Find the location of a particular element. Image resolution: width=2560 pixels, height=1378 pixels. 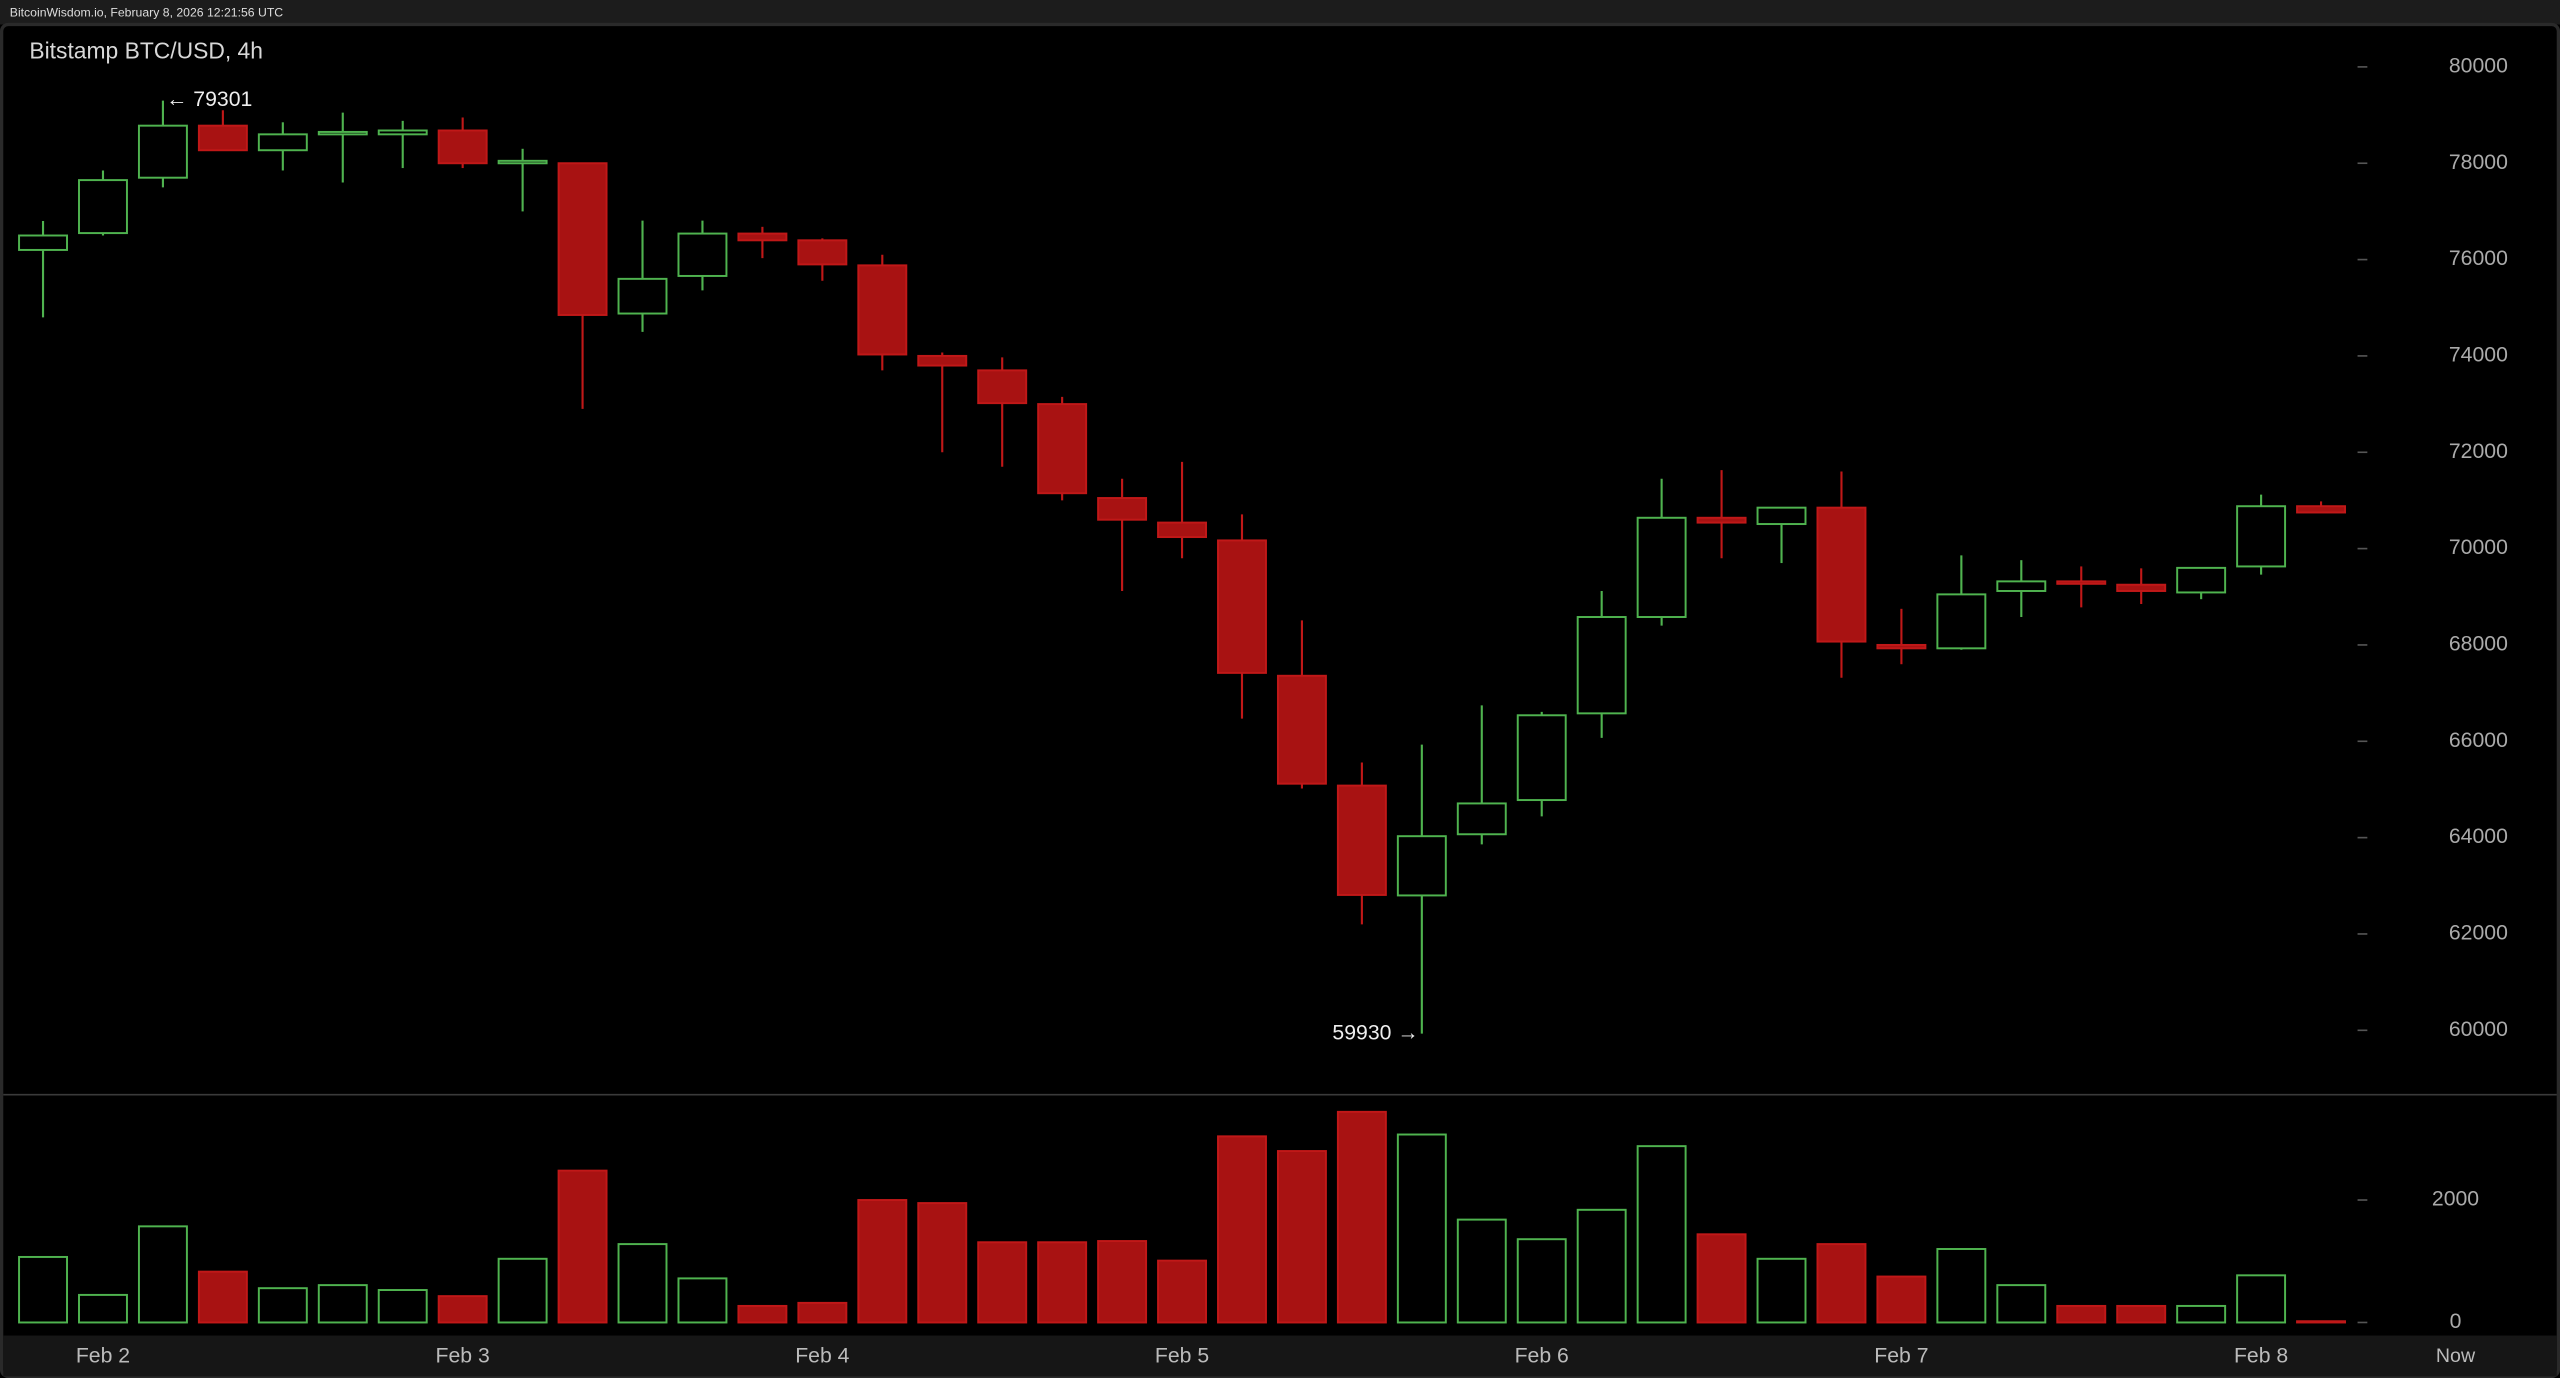

x-axis-bar is located at coordinates (1280, 1356).